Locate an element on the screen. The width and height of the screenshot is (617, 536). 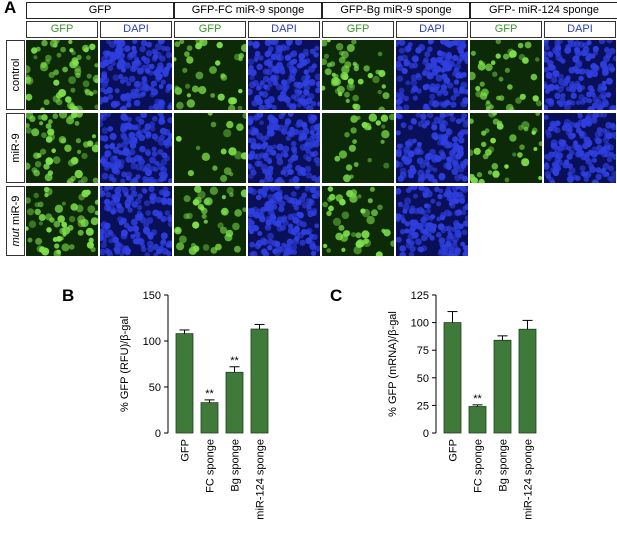
channel-header-3-dapi: DAPI is located at coordinates (580, 29).